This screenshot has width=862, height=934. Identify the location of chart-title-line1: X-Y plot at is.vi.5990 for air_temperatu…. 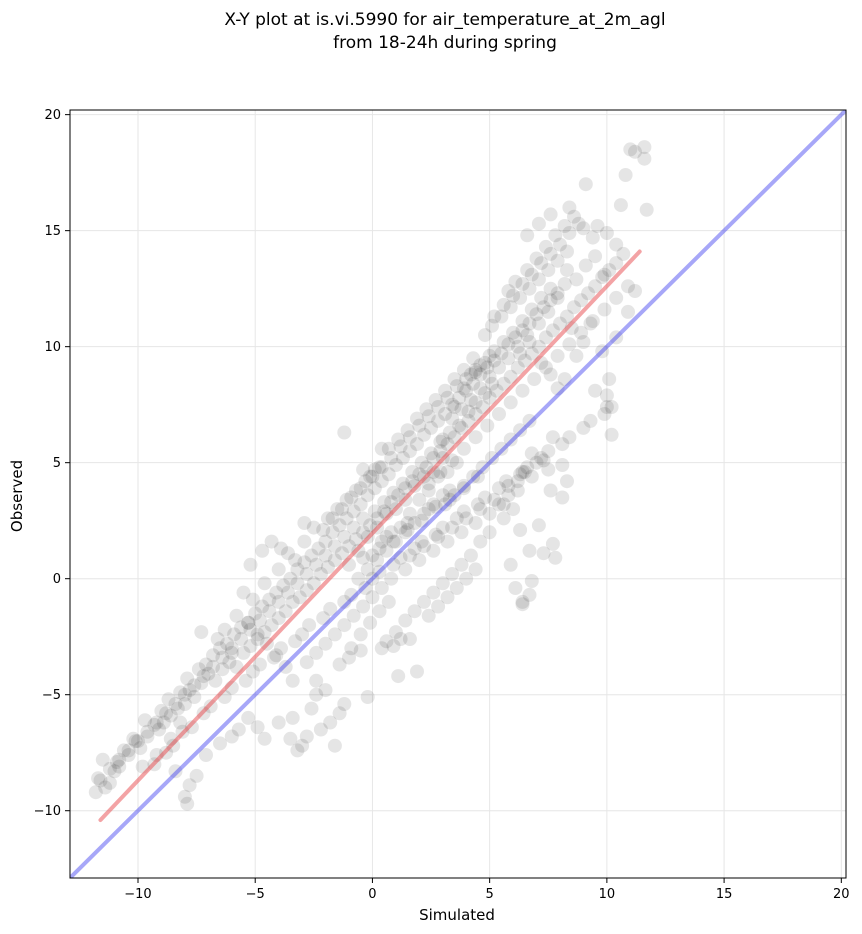
(444, 20).